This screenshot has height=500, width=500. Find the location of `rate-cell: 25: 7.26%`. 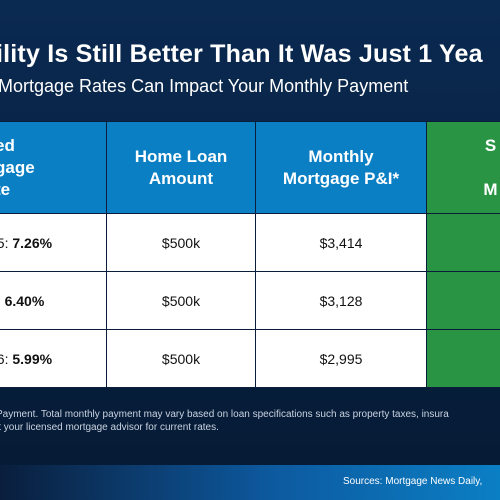

rate-cell: 25: 7.26% is located at coordinates (53, 242).